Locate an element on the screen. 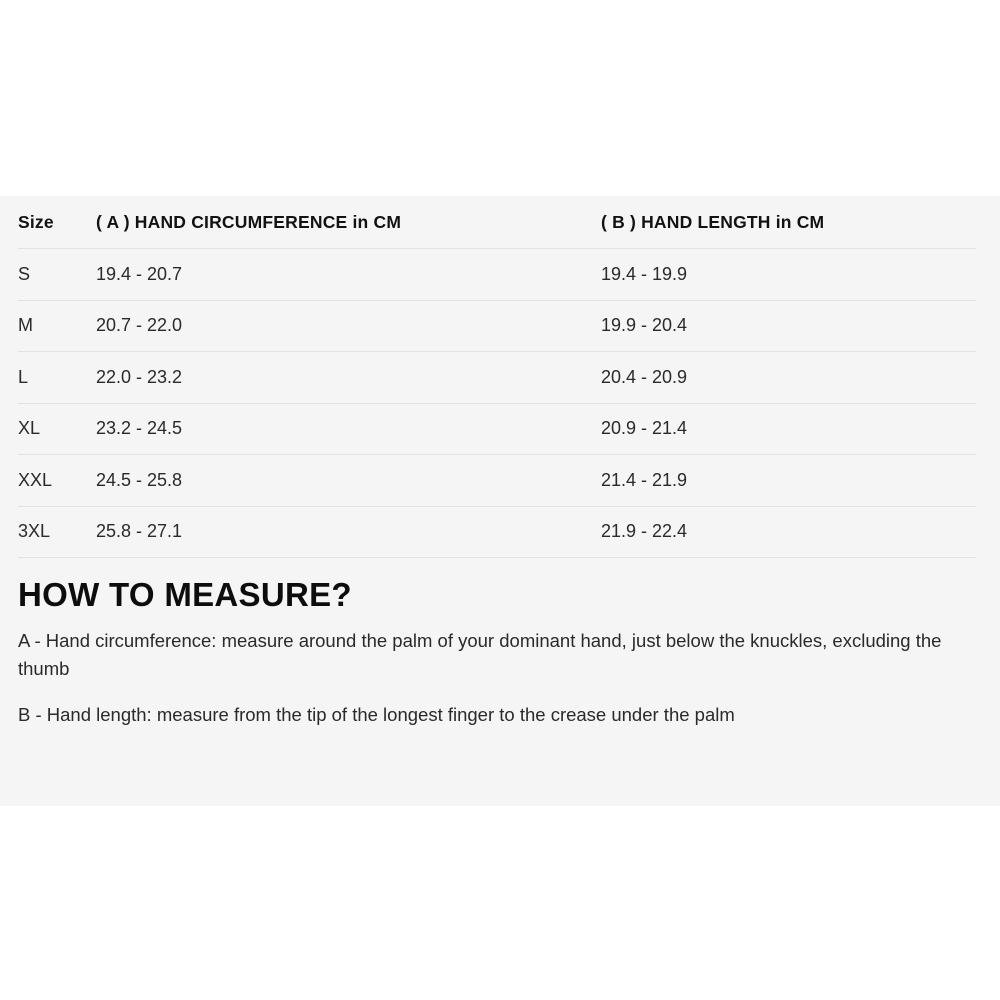 This screenshot has height=1000, width=1000. cell-hand-length: 19.4 - 19.9 is located at coordinates (788, 274).